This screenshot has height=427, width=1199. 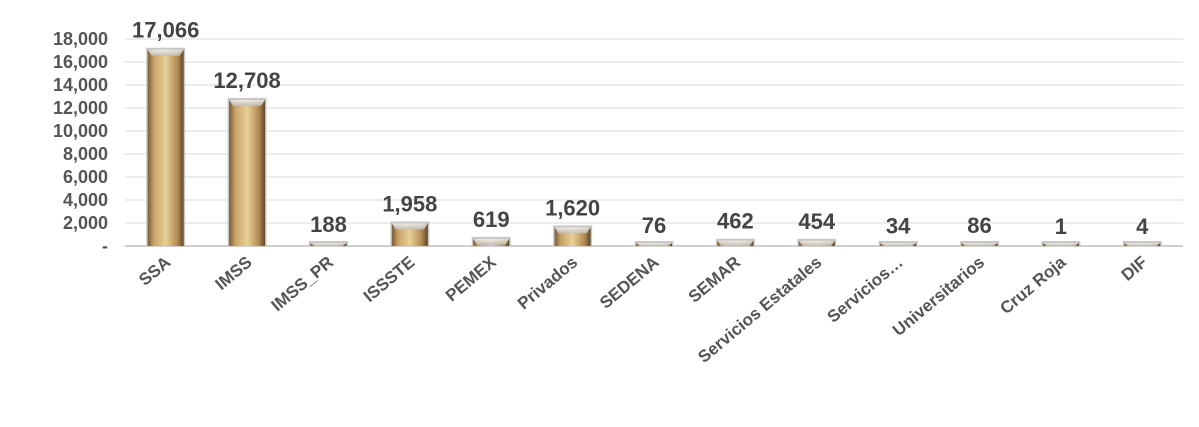 I want to click on y-tick-label: 4,000, so click(x=85, y=200).